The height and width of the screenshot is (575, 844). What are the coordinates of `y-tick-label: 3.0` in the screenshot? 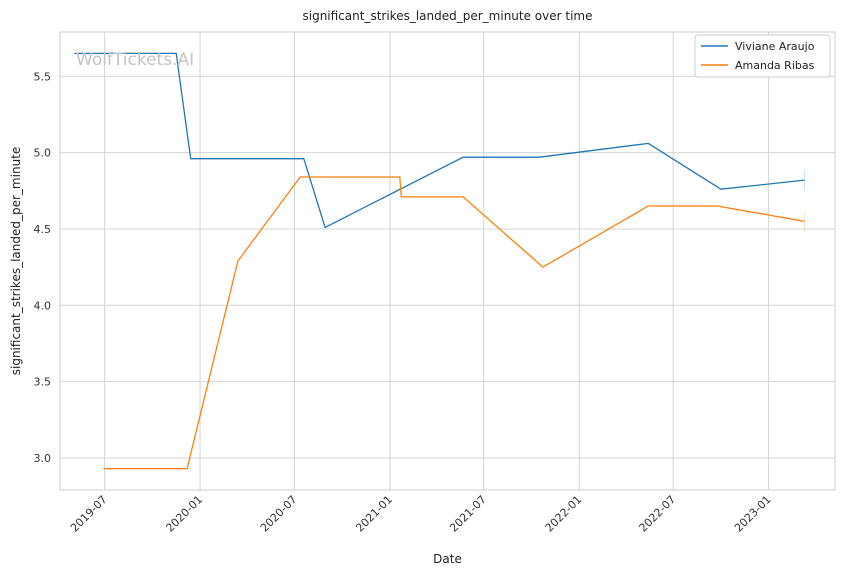 It's located at (43, 458).